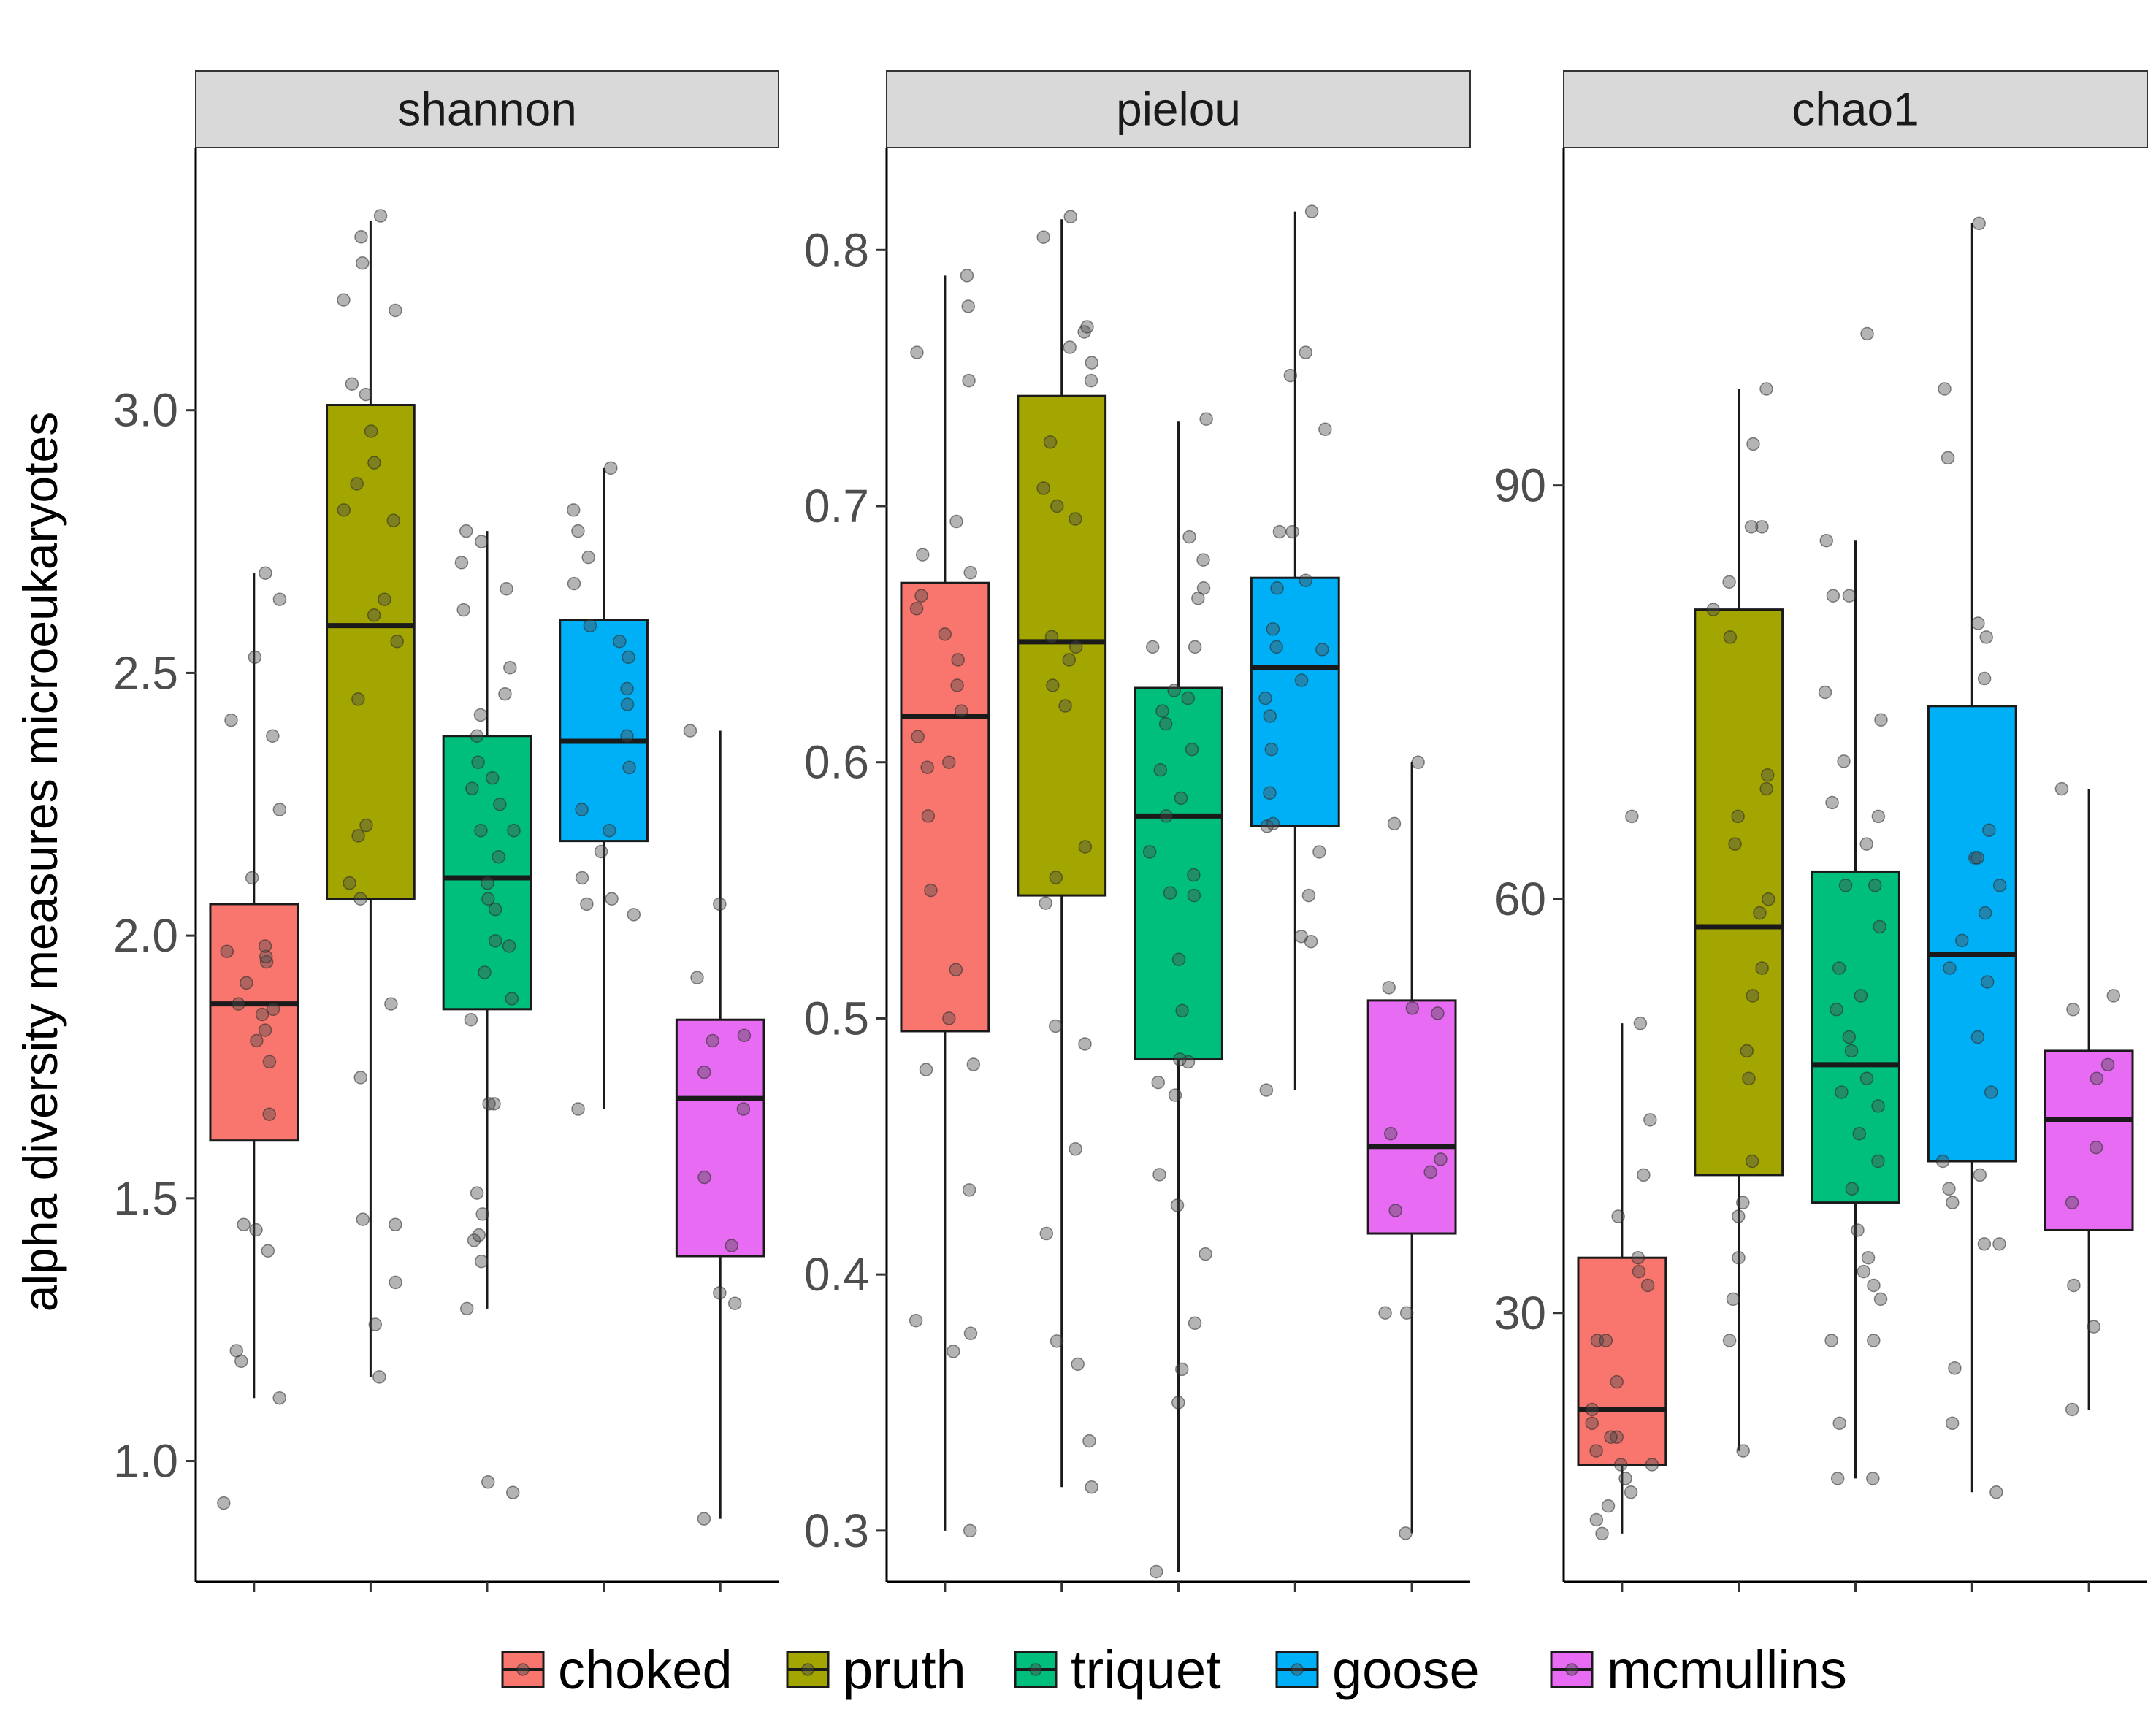  What do you see at coordinates (1622, 1200) in the screenshot?
I see `box-chao1-choked` at bounding box center [1622, 1200].